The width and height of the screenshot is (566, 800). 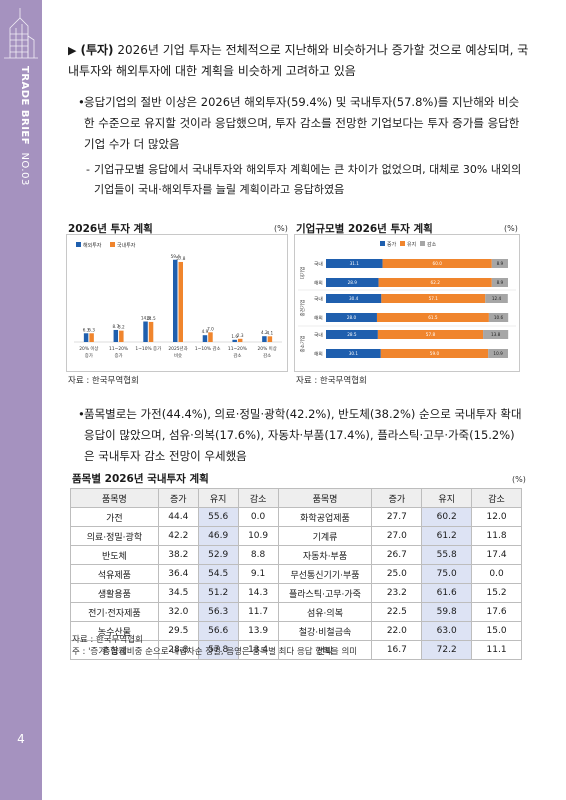 What do you see at coordinates (447, 650) in the screenshot?
I see `table-cell: 72.2` at bounding box center [447, 650].